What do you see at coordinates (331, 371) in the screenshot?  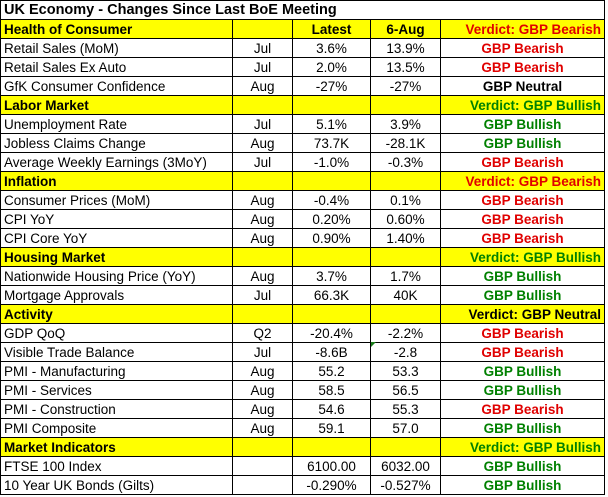 I see `latest-value: 55.2` at bounding box center [331, 371].